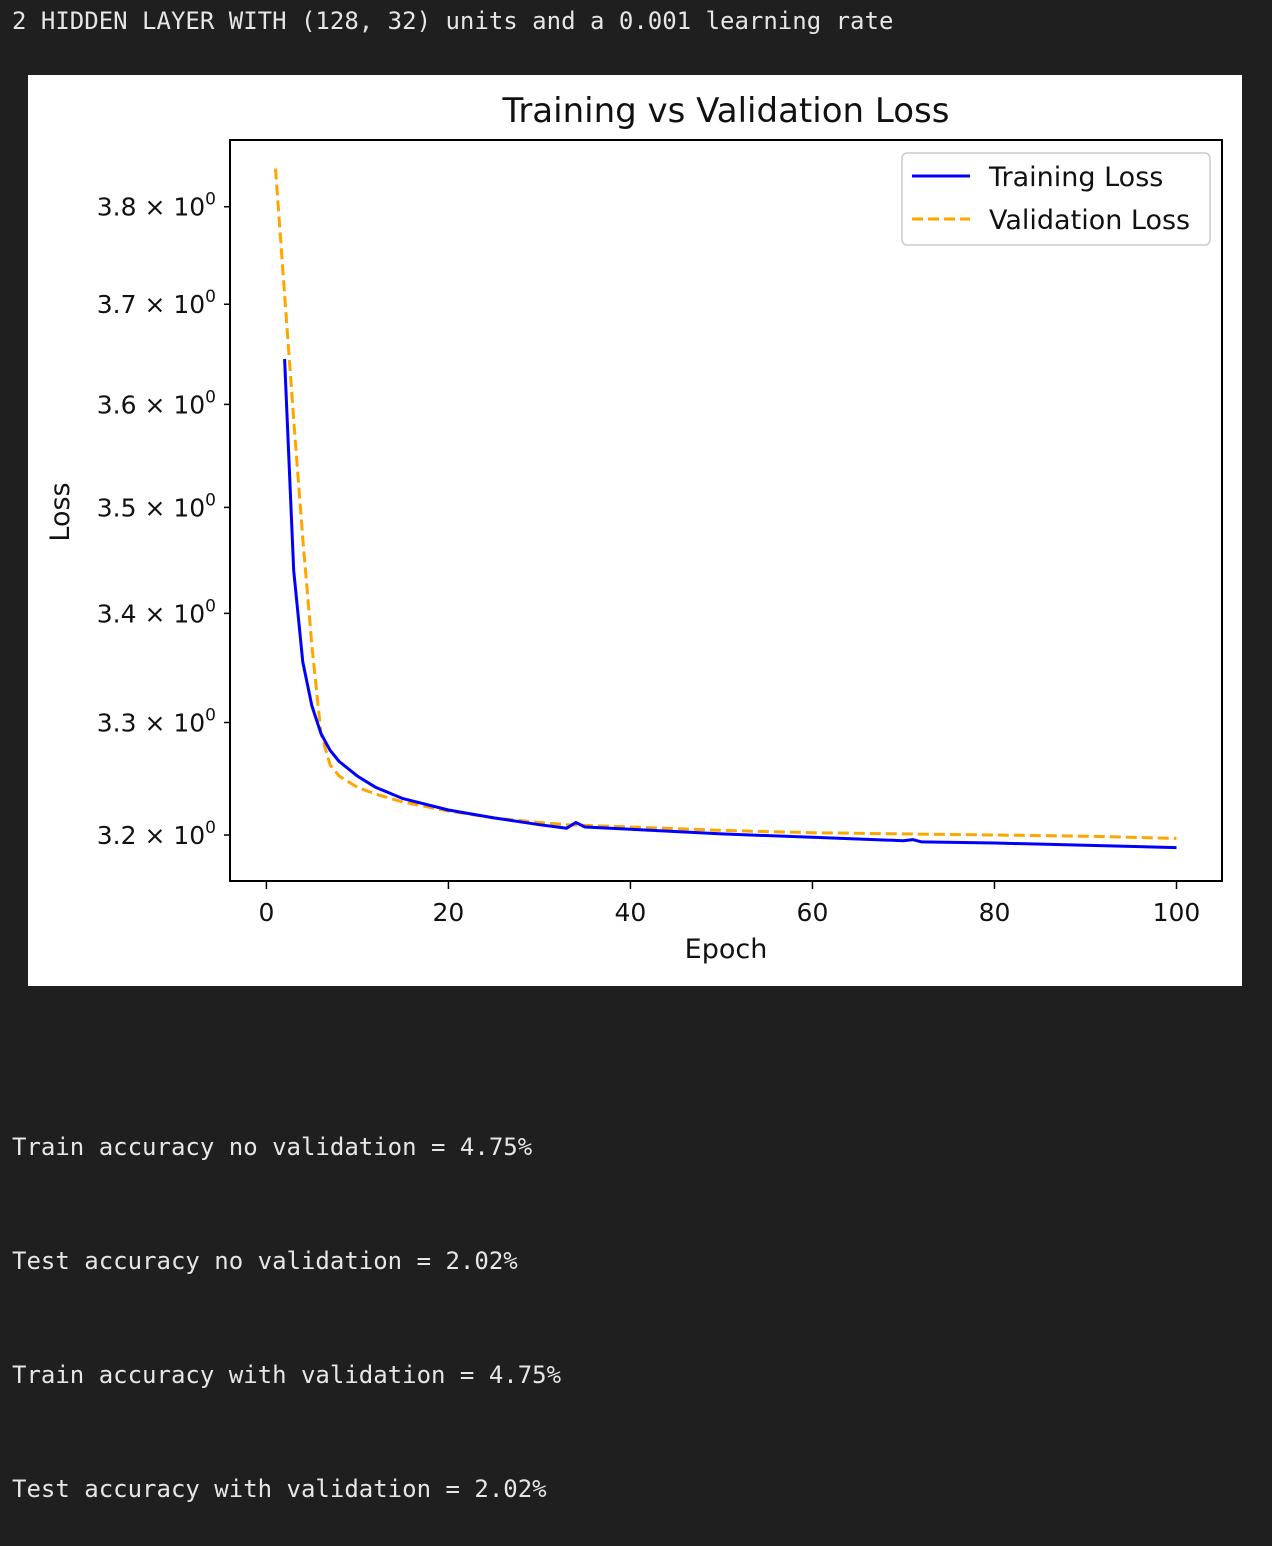  I want to click on y-tick-label: 3.3 × 100, so click(156, 722).